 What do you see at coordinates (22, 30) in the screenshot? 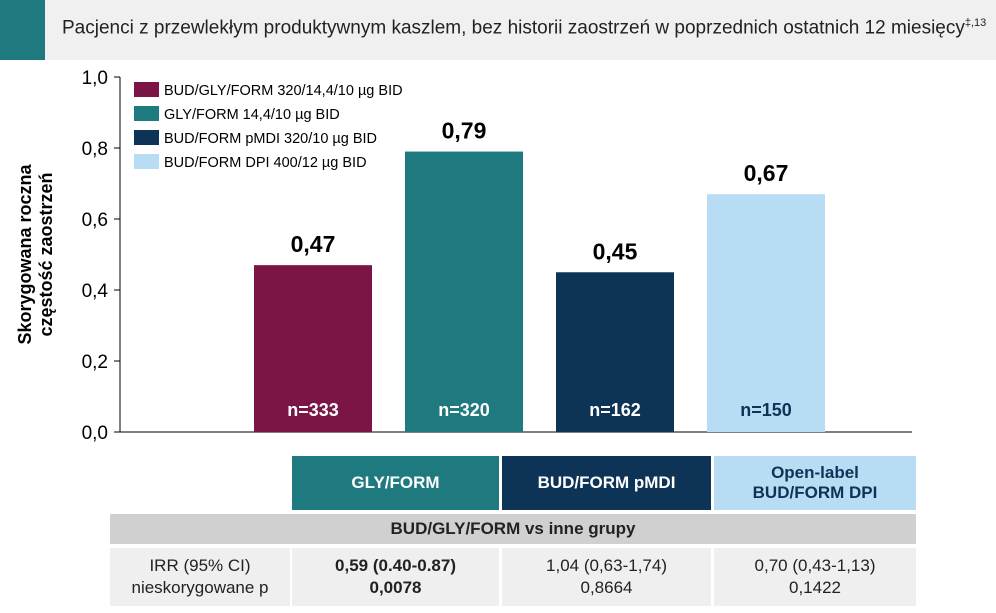
I see `header-accent` at bounding box center [22, 30].